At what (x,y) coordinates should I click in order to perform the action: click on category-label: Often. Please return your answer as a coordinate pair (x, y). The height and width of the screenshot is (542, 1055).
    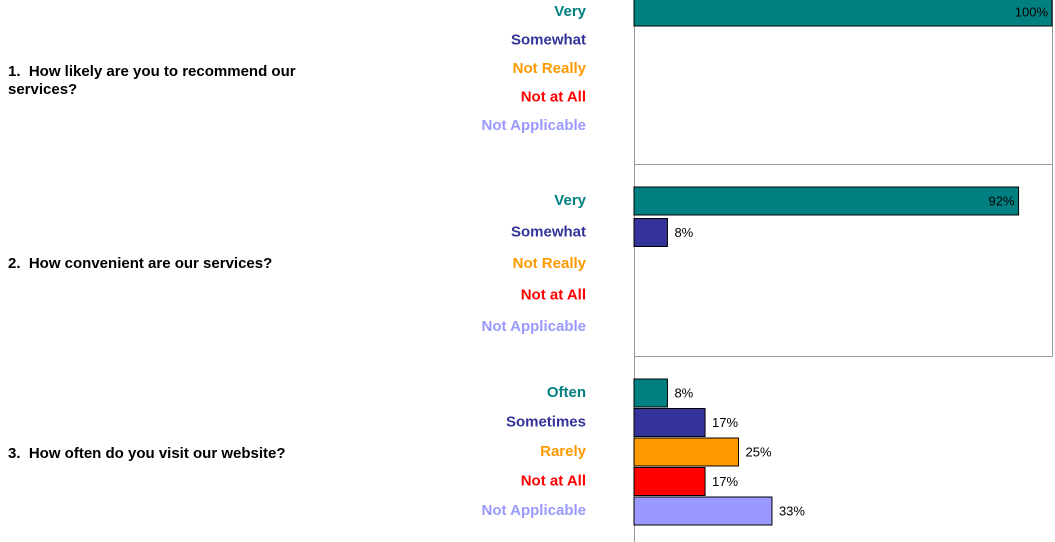
    Looking at the image, I should click on (566, 392).